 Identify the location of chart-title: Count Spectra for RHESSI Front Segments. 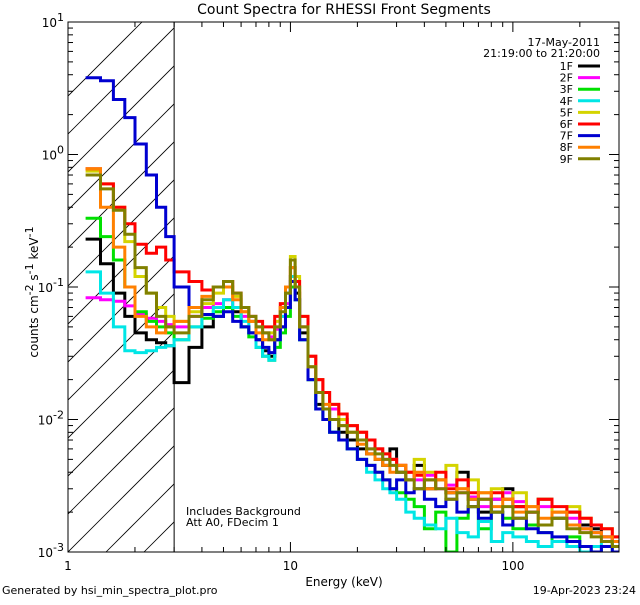
(344, 10).